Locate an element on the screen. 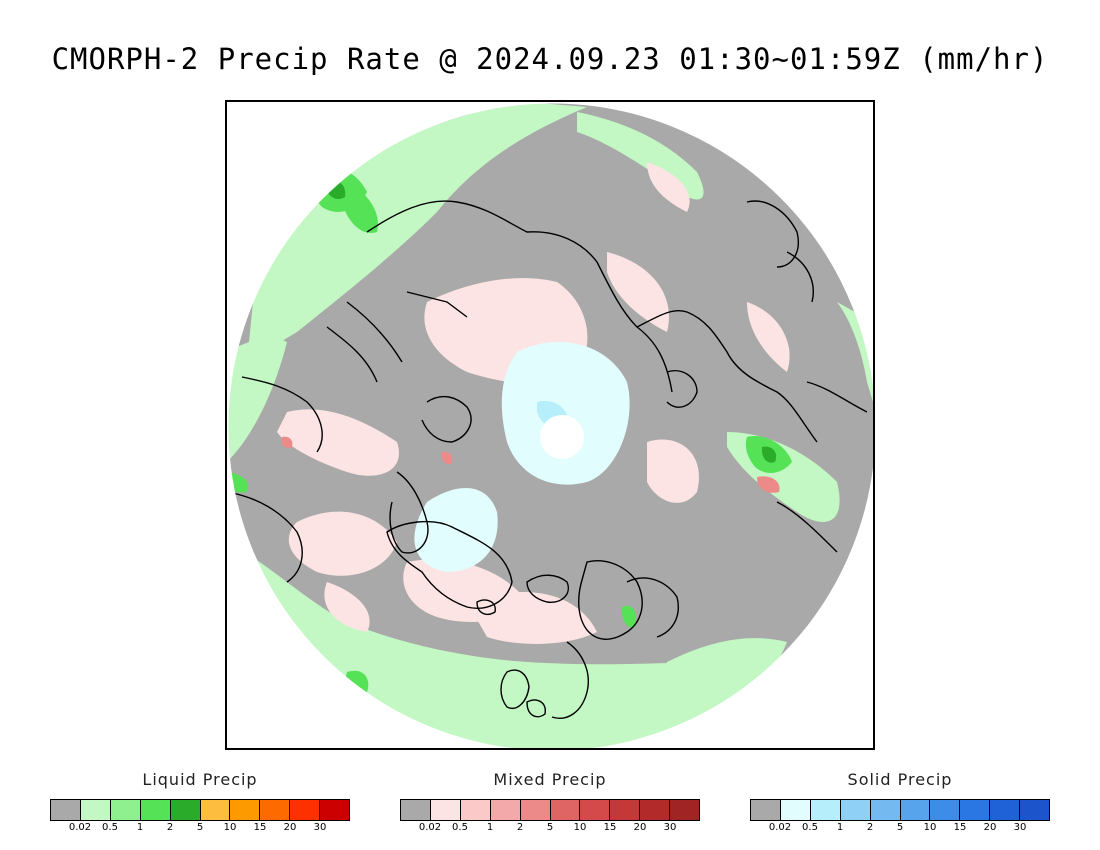 The width and height of the screenshot is (1100, 850). legend-ticks-mixed: 0.02 0.5 1 2 5 10 15 20 30 is located at coordinates (550, 829).